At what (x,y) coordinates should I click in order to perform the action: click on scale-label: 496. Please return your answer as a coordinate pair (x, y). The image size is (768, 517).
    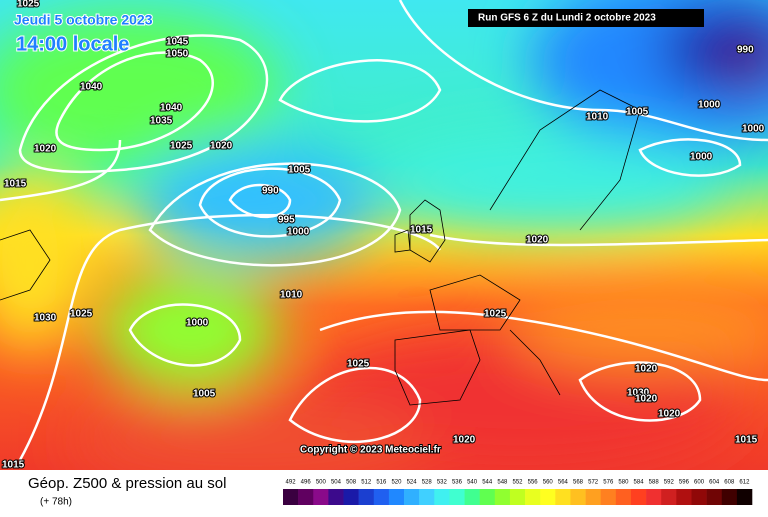
    Looking at the image, I should click on (306, 483).